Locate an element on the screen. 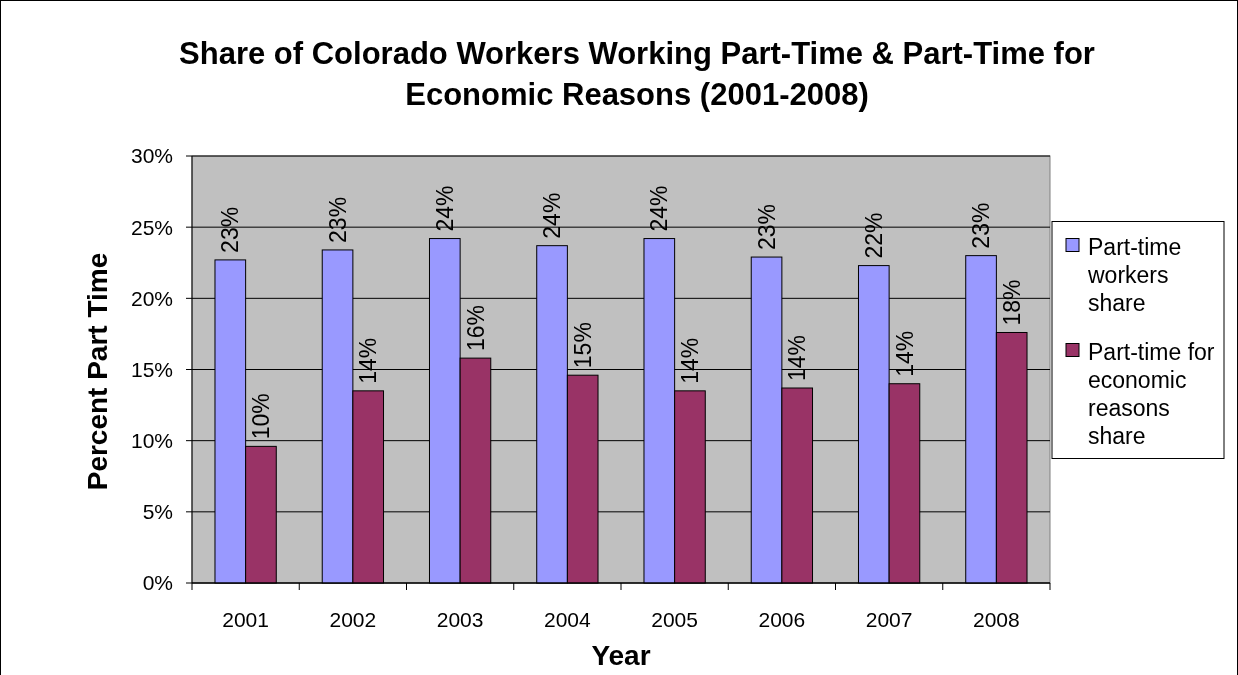 The width and height of the screenshot is (1238, 675). x-tick-label: 2001 is located at coordinates (245, 619).